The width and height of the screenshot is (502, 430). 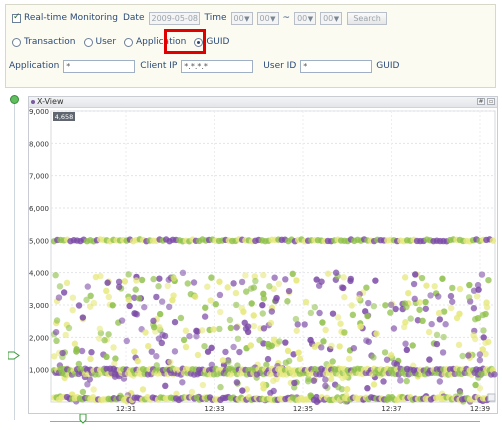 I want to click on xview-maximize-button: ▫, so click(x=491, y=101).